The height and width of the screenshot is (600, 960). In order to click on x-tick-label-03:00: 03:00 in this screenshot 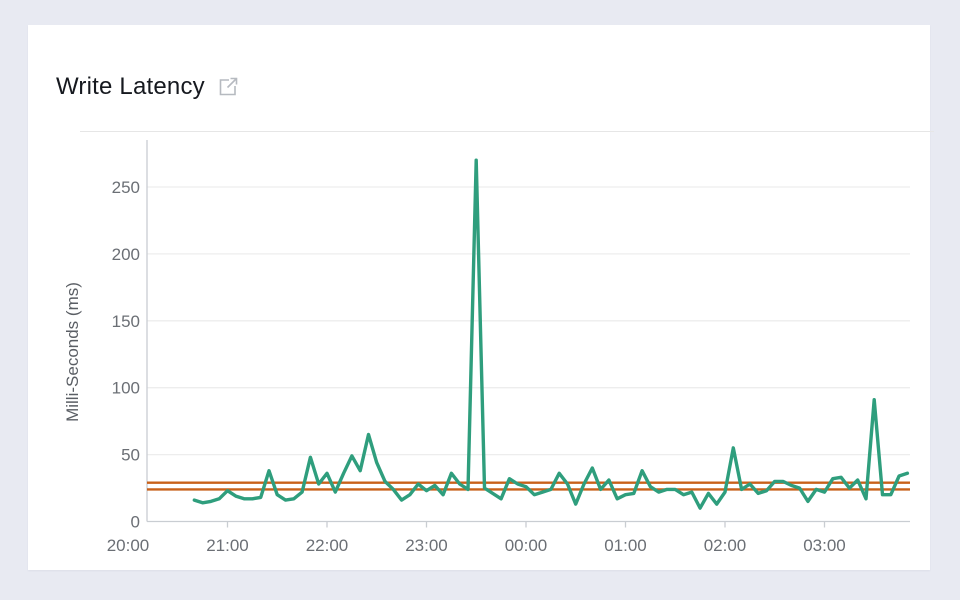, I will do `click(824, 545)`.